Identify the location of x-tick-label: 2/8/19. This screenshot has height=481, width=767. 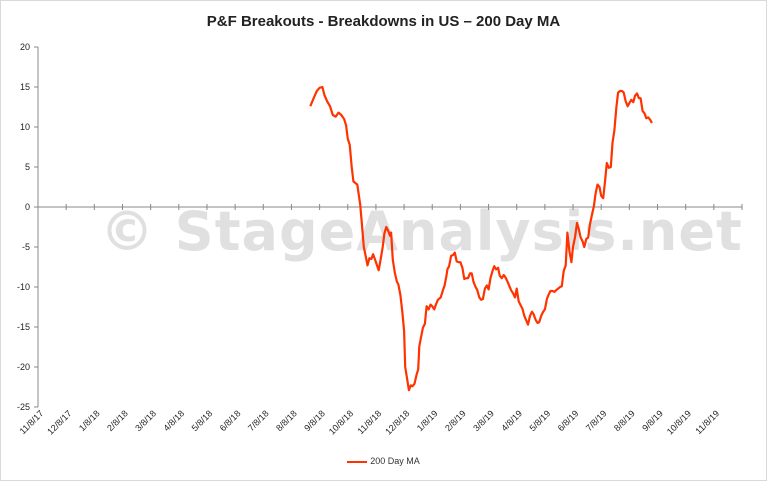
(455, 420).